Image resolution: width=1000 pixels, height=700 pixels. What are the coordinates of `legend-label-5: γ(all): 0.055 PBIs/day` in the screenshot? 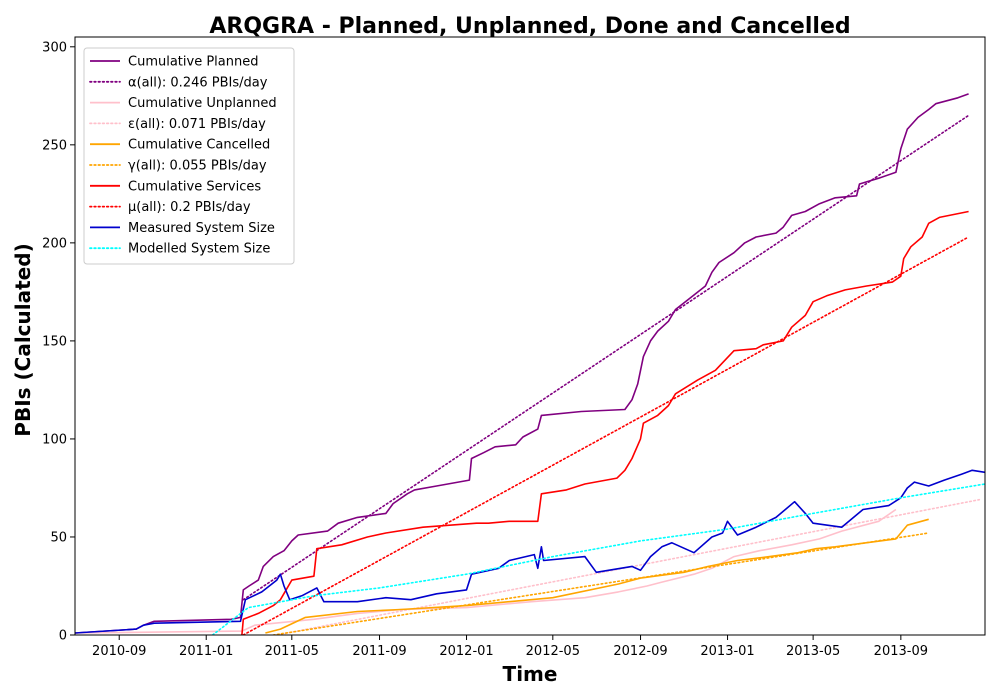 It's located at (197, 166).